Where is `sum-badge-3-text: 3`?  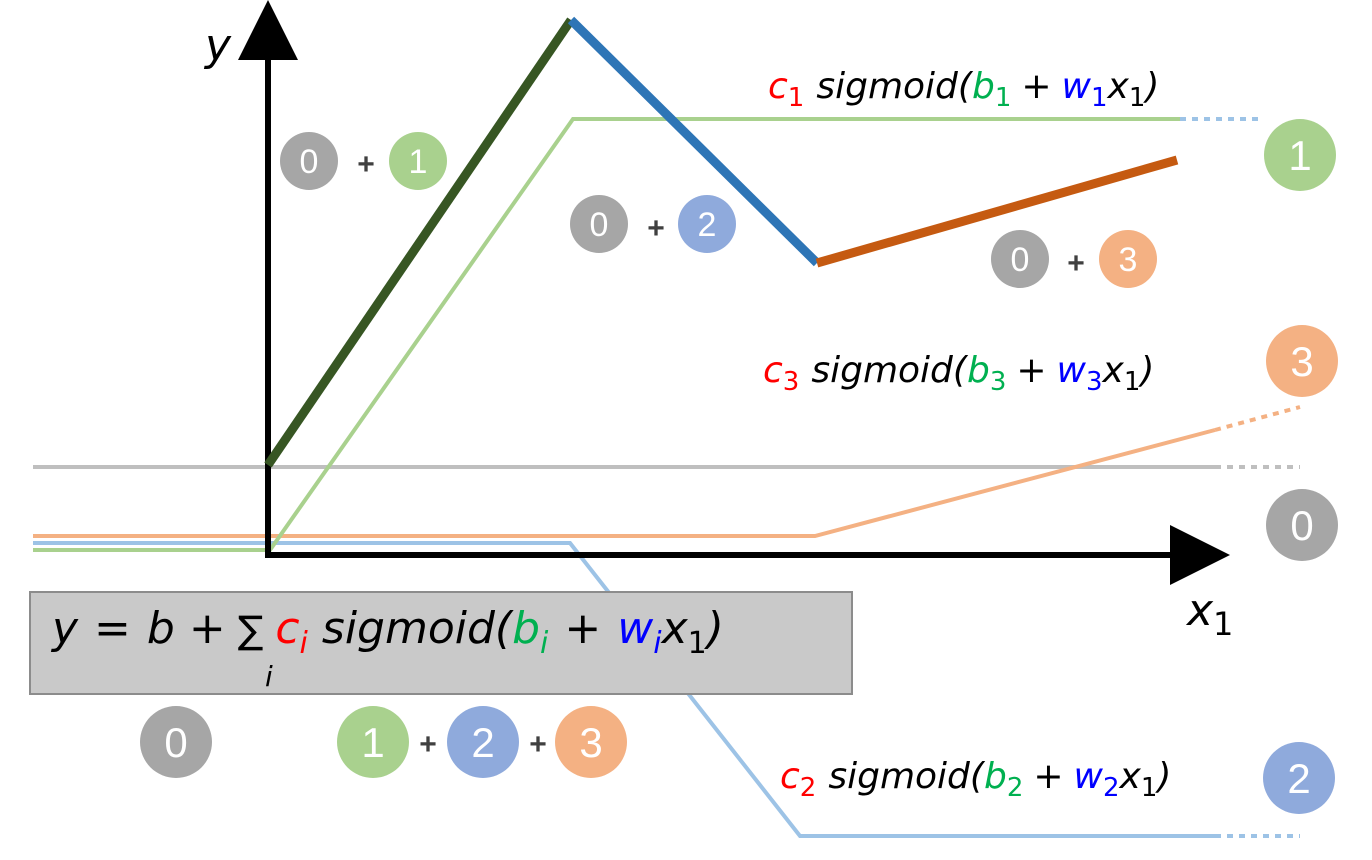
sum-badge-3-text: 3 is located at coordinates (590, 742).